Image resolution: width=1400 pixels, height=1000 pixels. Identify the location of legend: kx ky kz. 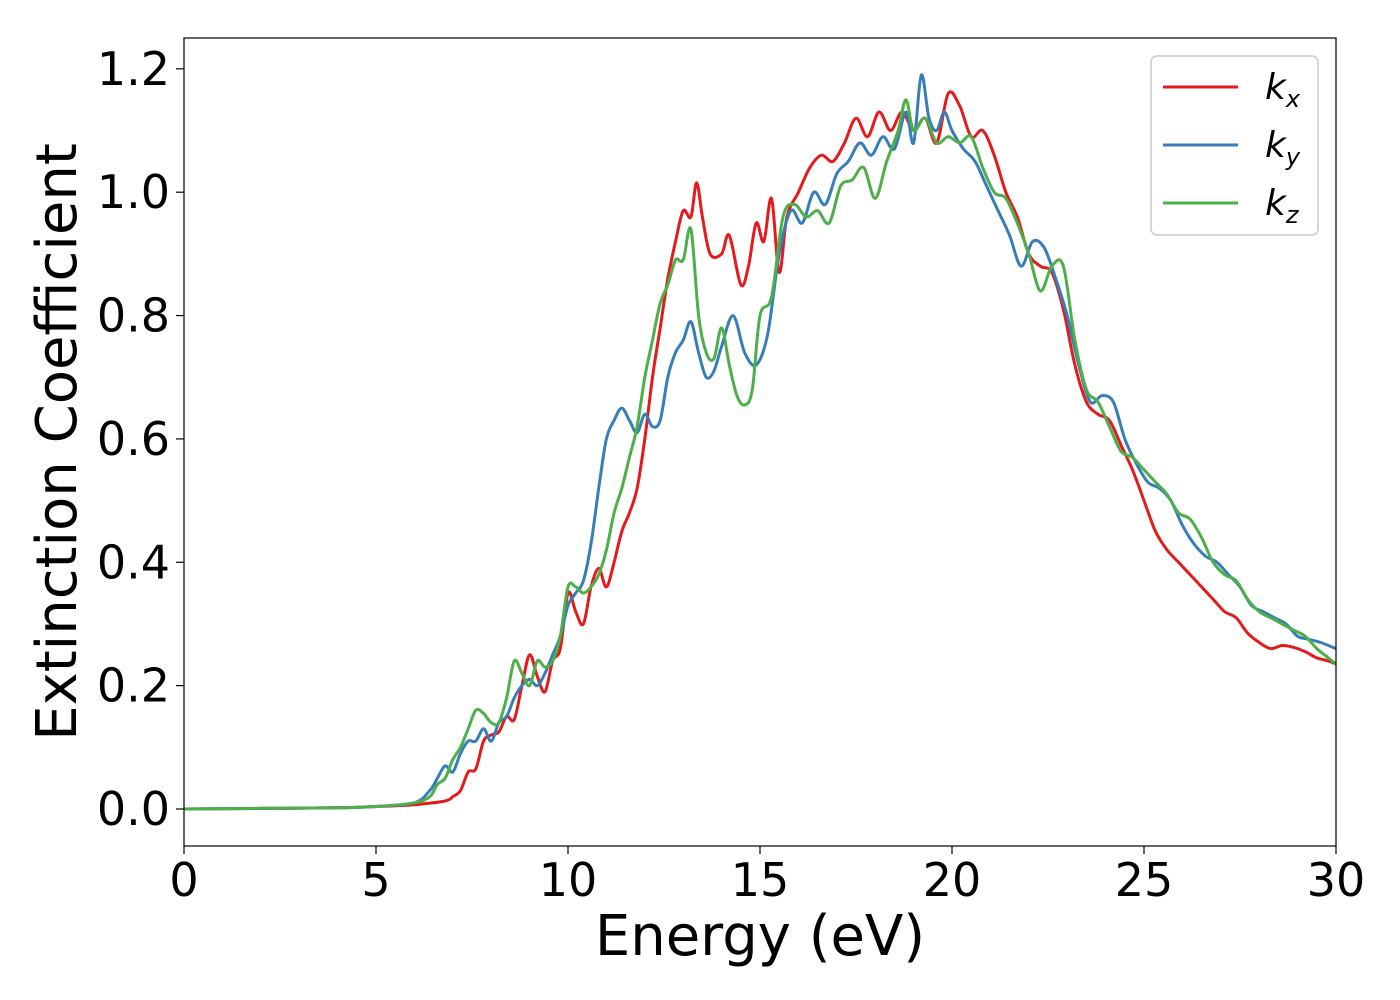
(1234, 145).